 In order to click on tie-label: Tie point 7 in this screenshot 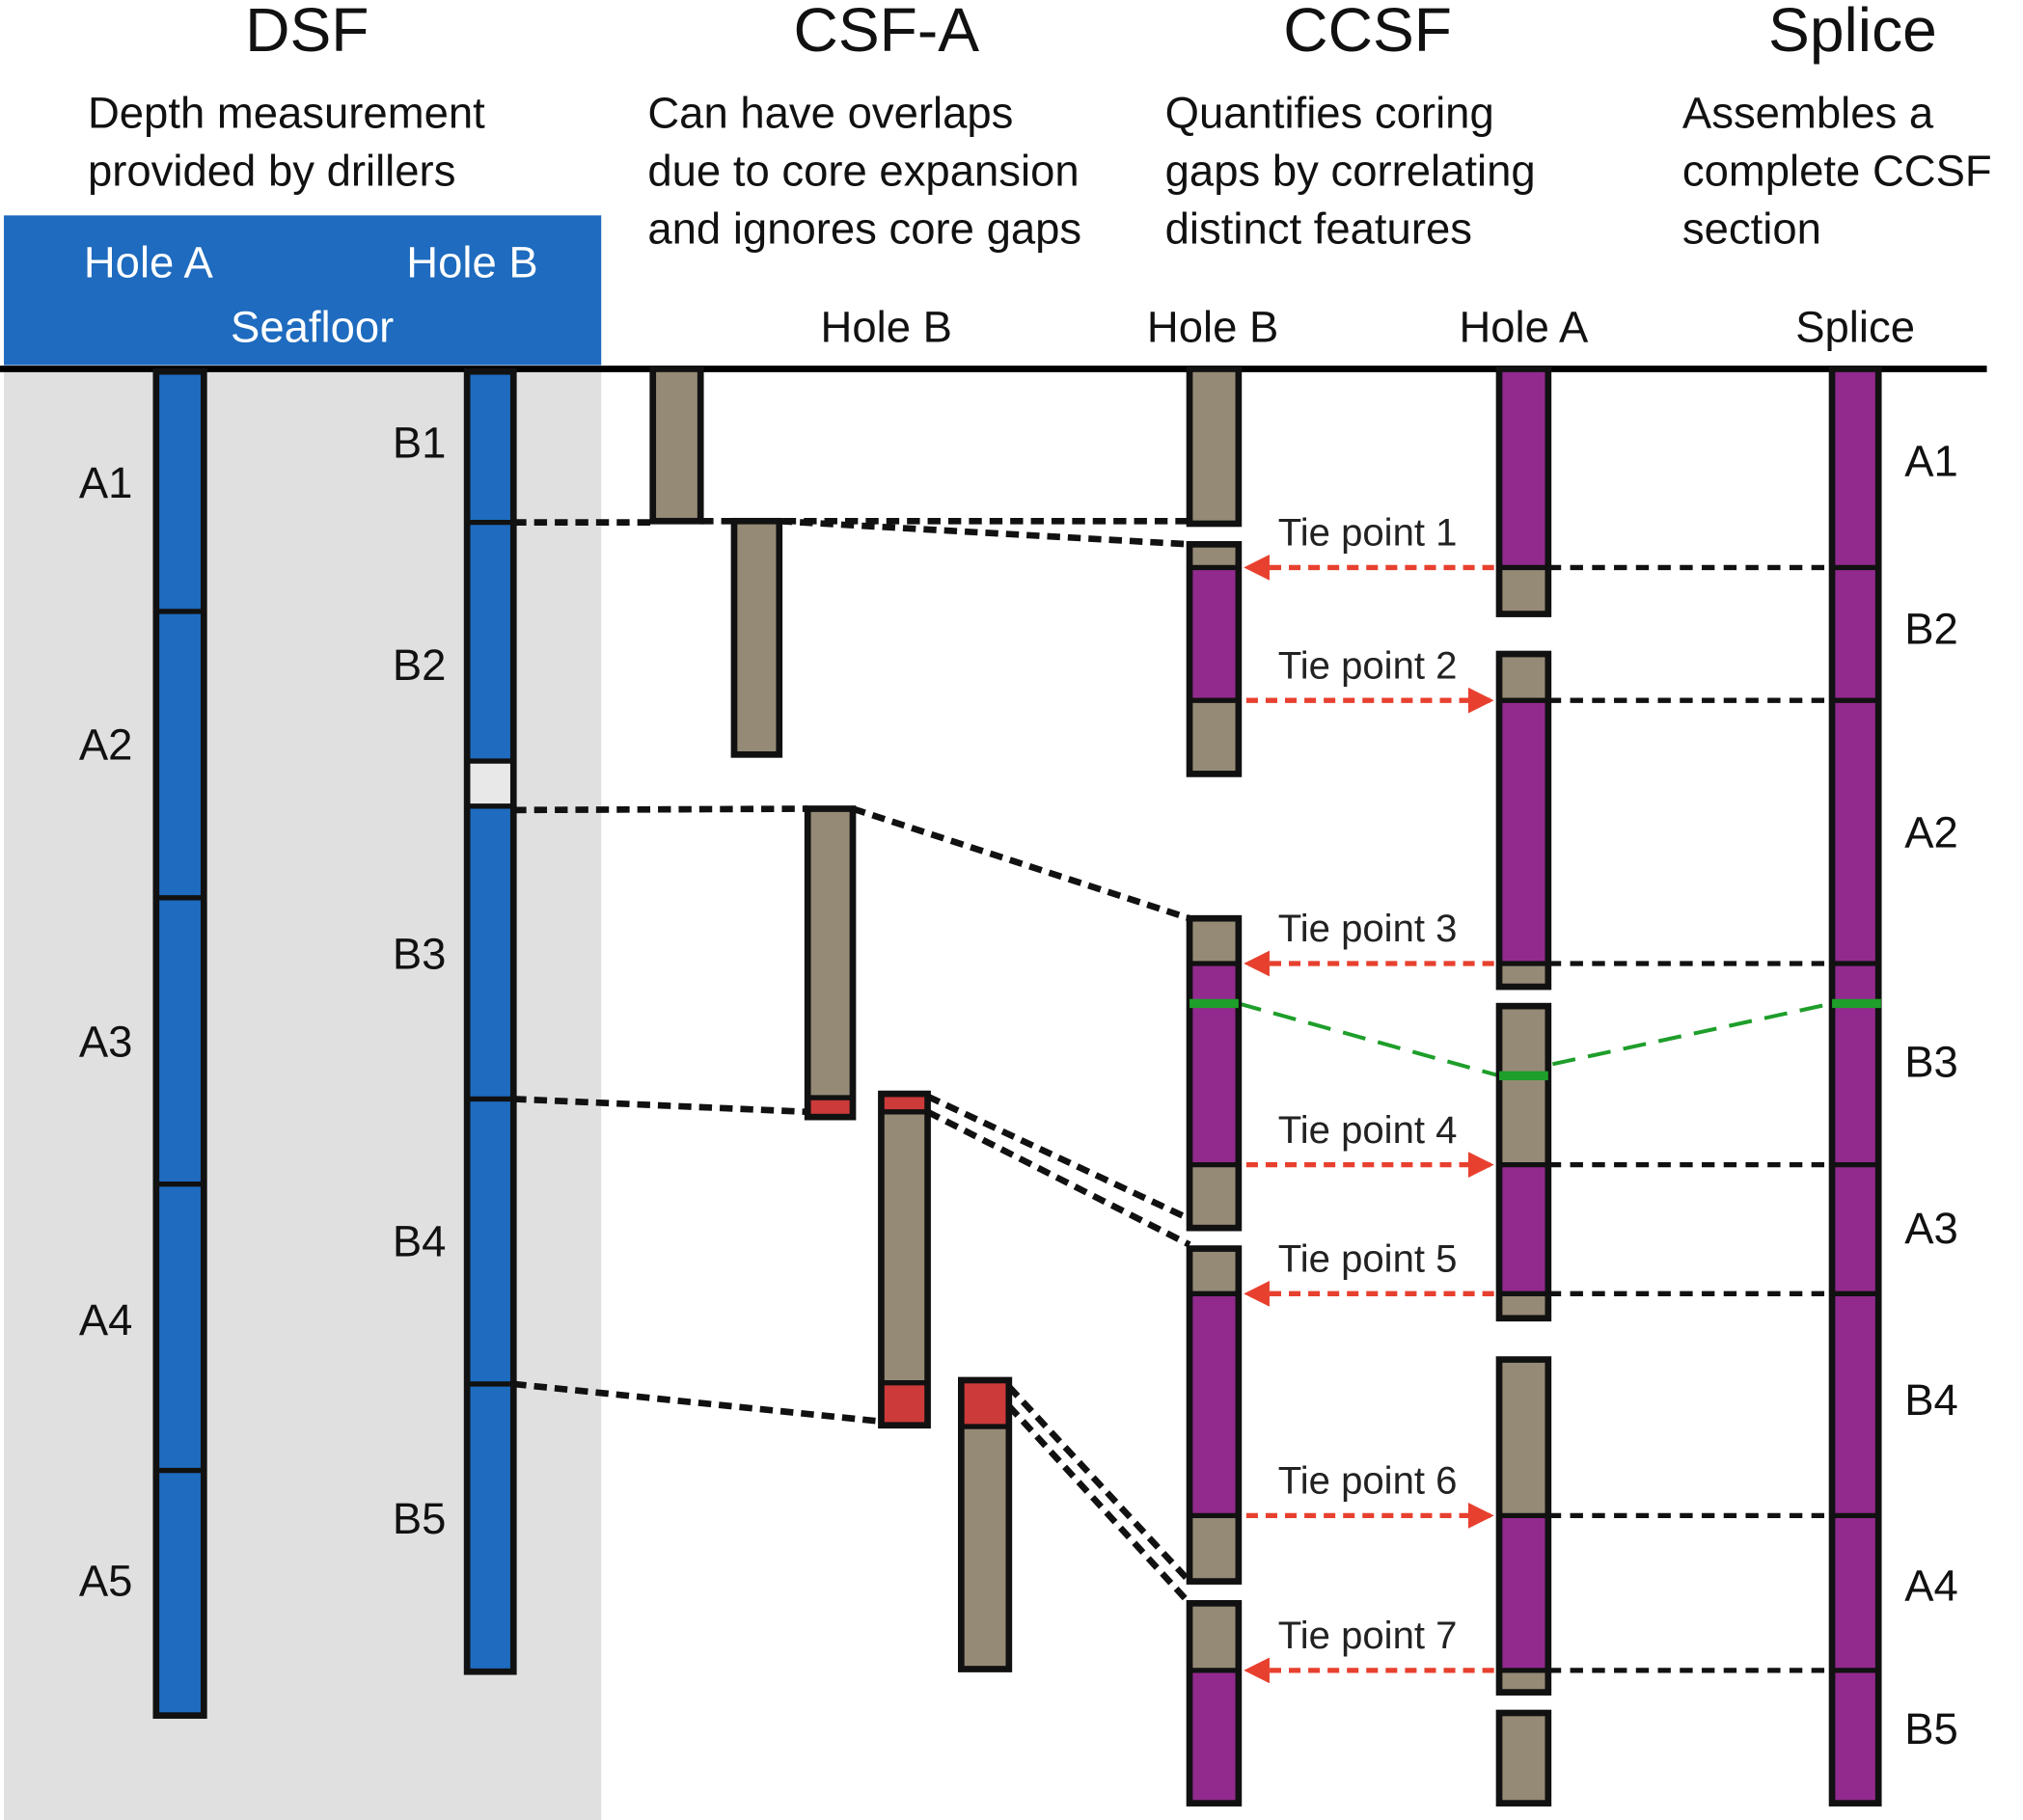, I will do `click(1368, 1636)`.